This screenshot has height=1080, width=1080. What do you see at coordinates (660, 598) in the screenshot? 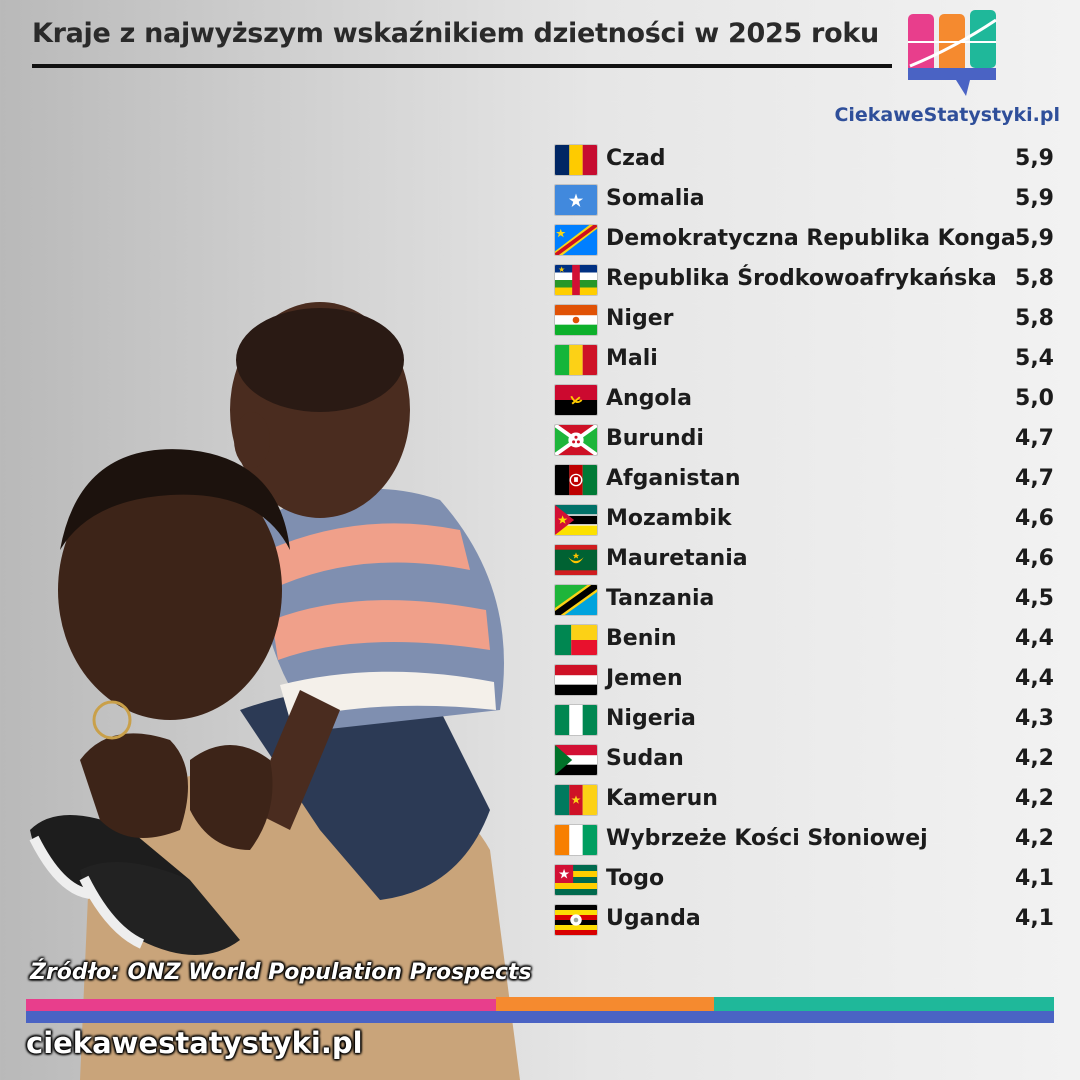
I see `country-name: Tanzania` at bounding box center [660, 598].